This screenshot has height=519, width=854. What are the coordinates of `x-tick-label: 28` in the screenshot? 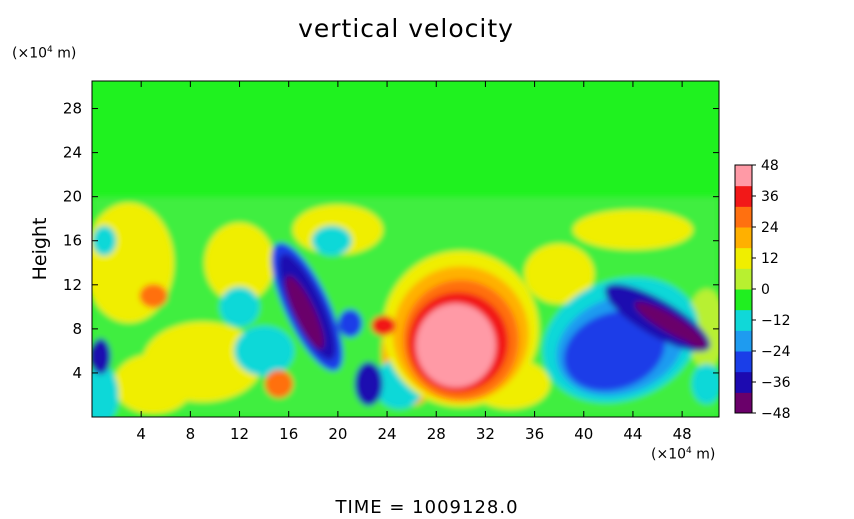 It's located at (436, 434).